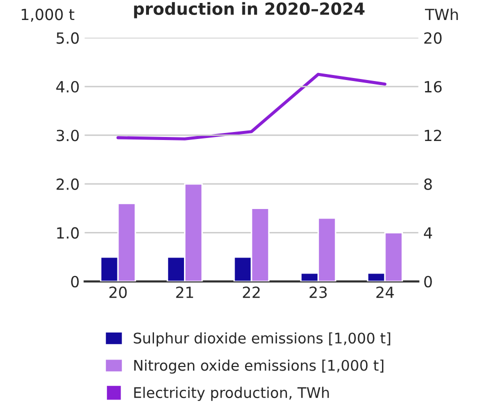  Describe the element at coordinates (385, 292) in the screenshot. I see `x-tick-label: 24` at that location.